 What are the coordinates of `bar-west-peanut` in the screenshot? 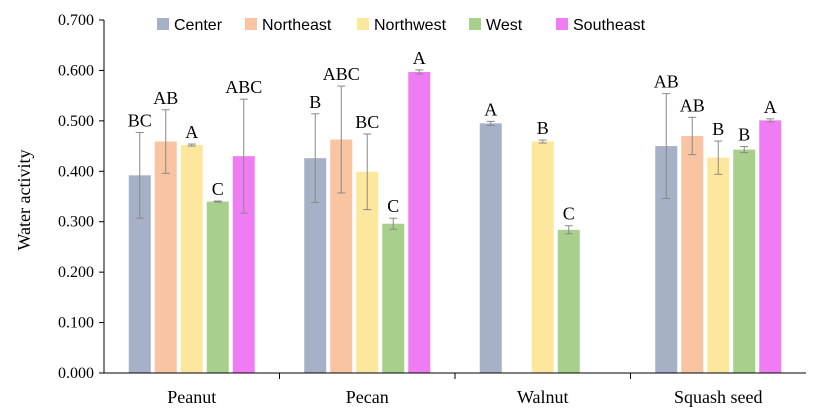 It's located at (217, 287).